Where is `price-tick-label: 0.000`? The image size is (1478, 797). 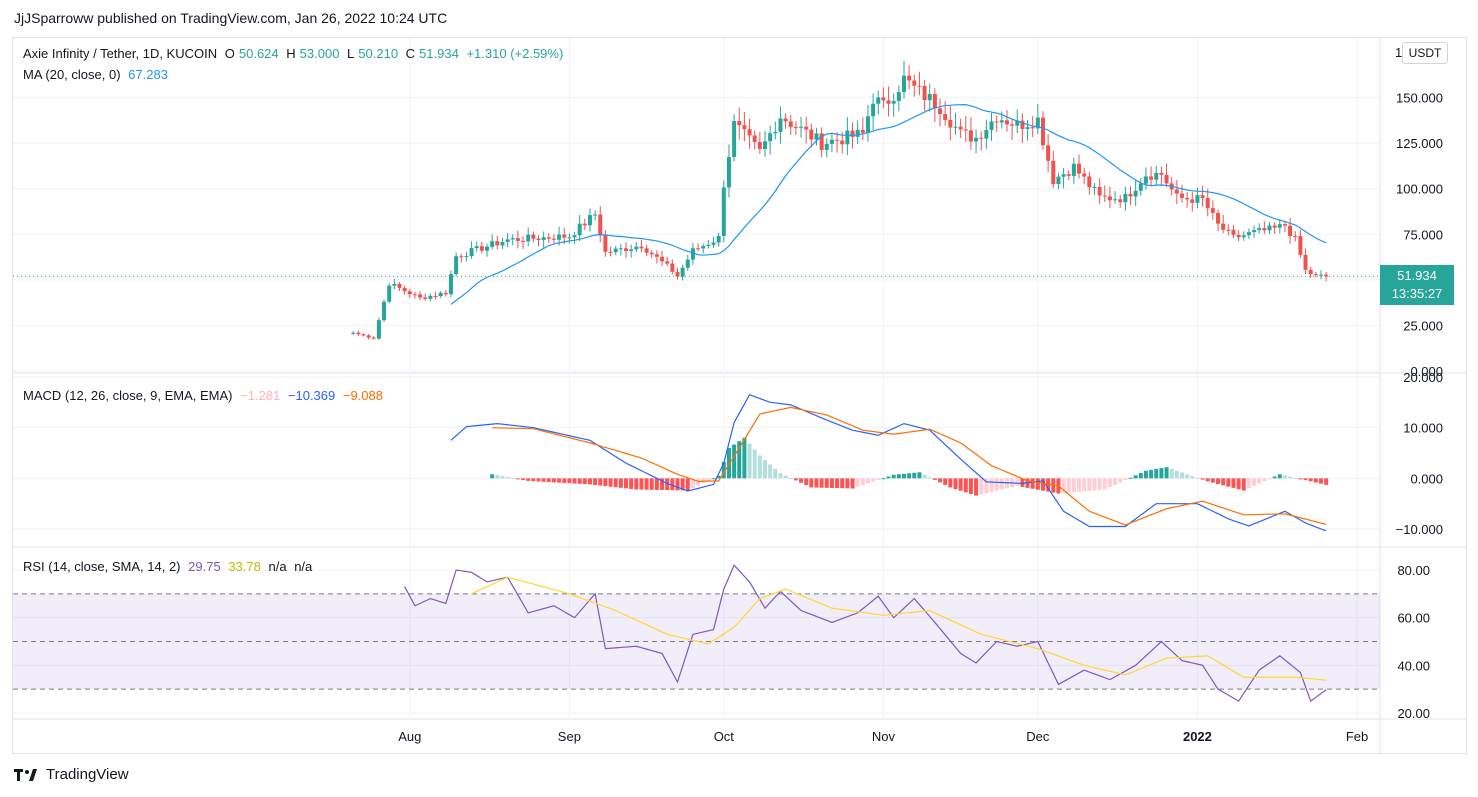
price-tick-label: 0.000 is located at coordinates (1426, 371).